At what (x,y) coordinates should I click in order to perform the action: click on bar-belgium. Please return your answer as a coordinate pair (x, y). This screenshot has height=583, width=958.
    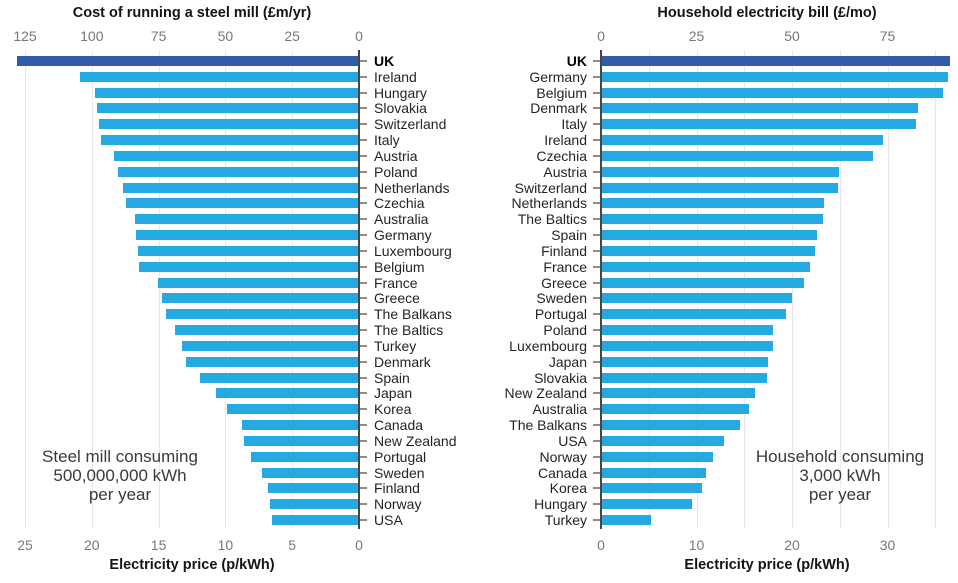
    Looking at the image, I should click on (772, 93).